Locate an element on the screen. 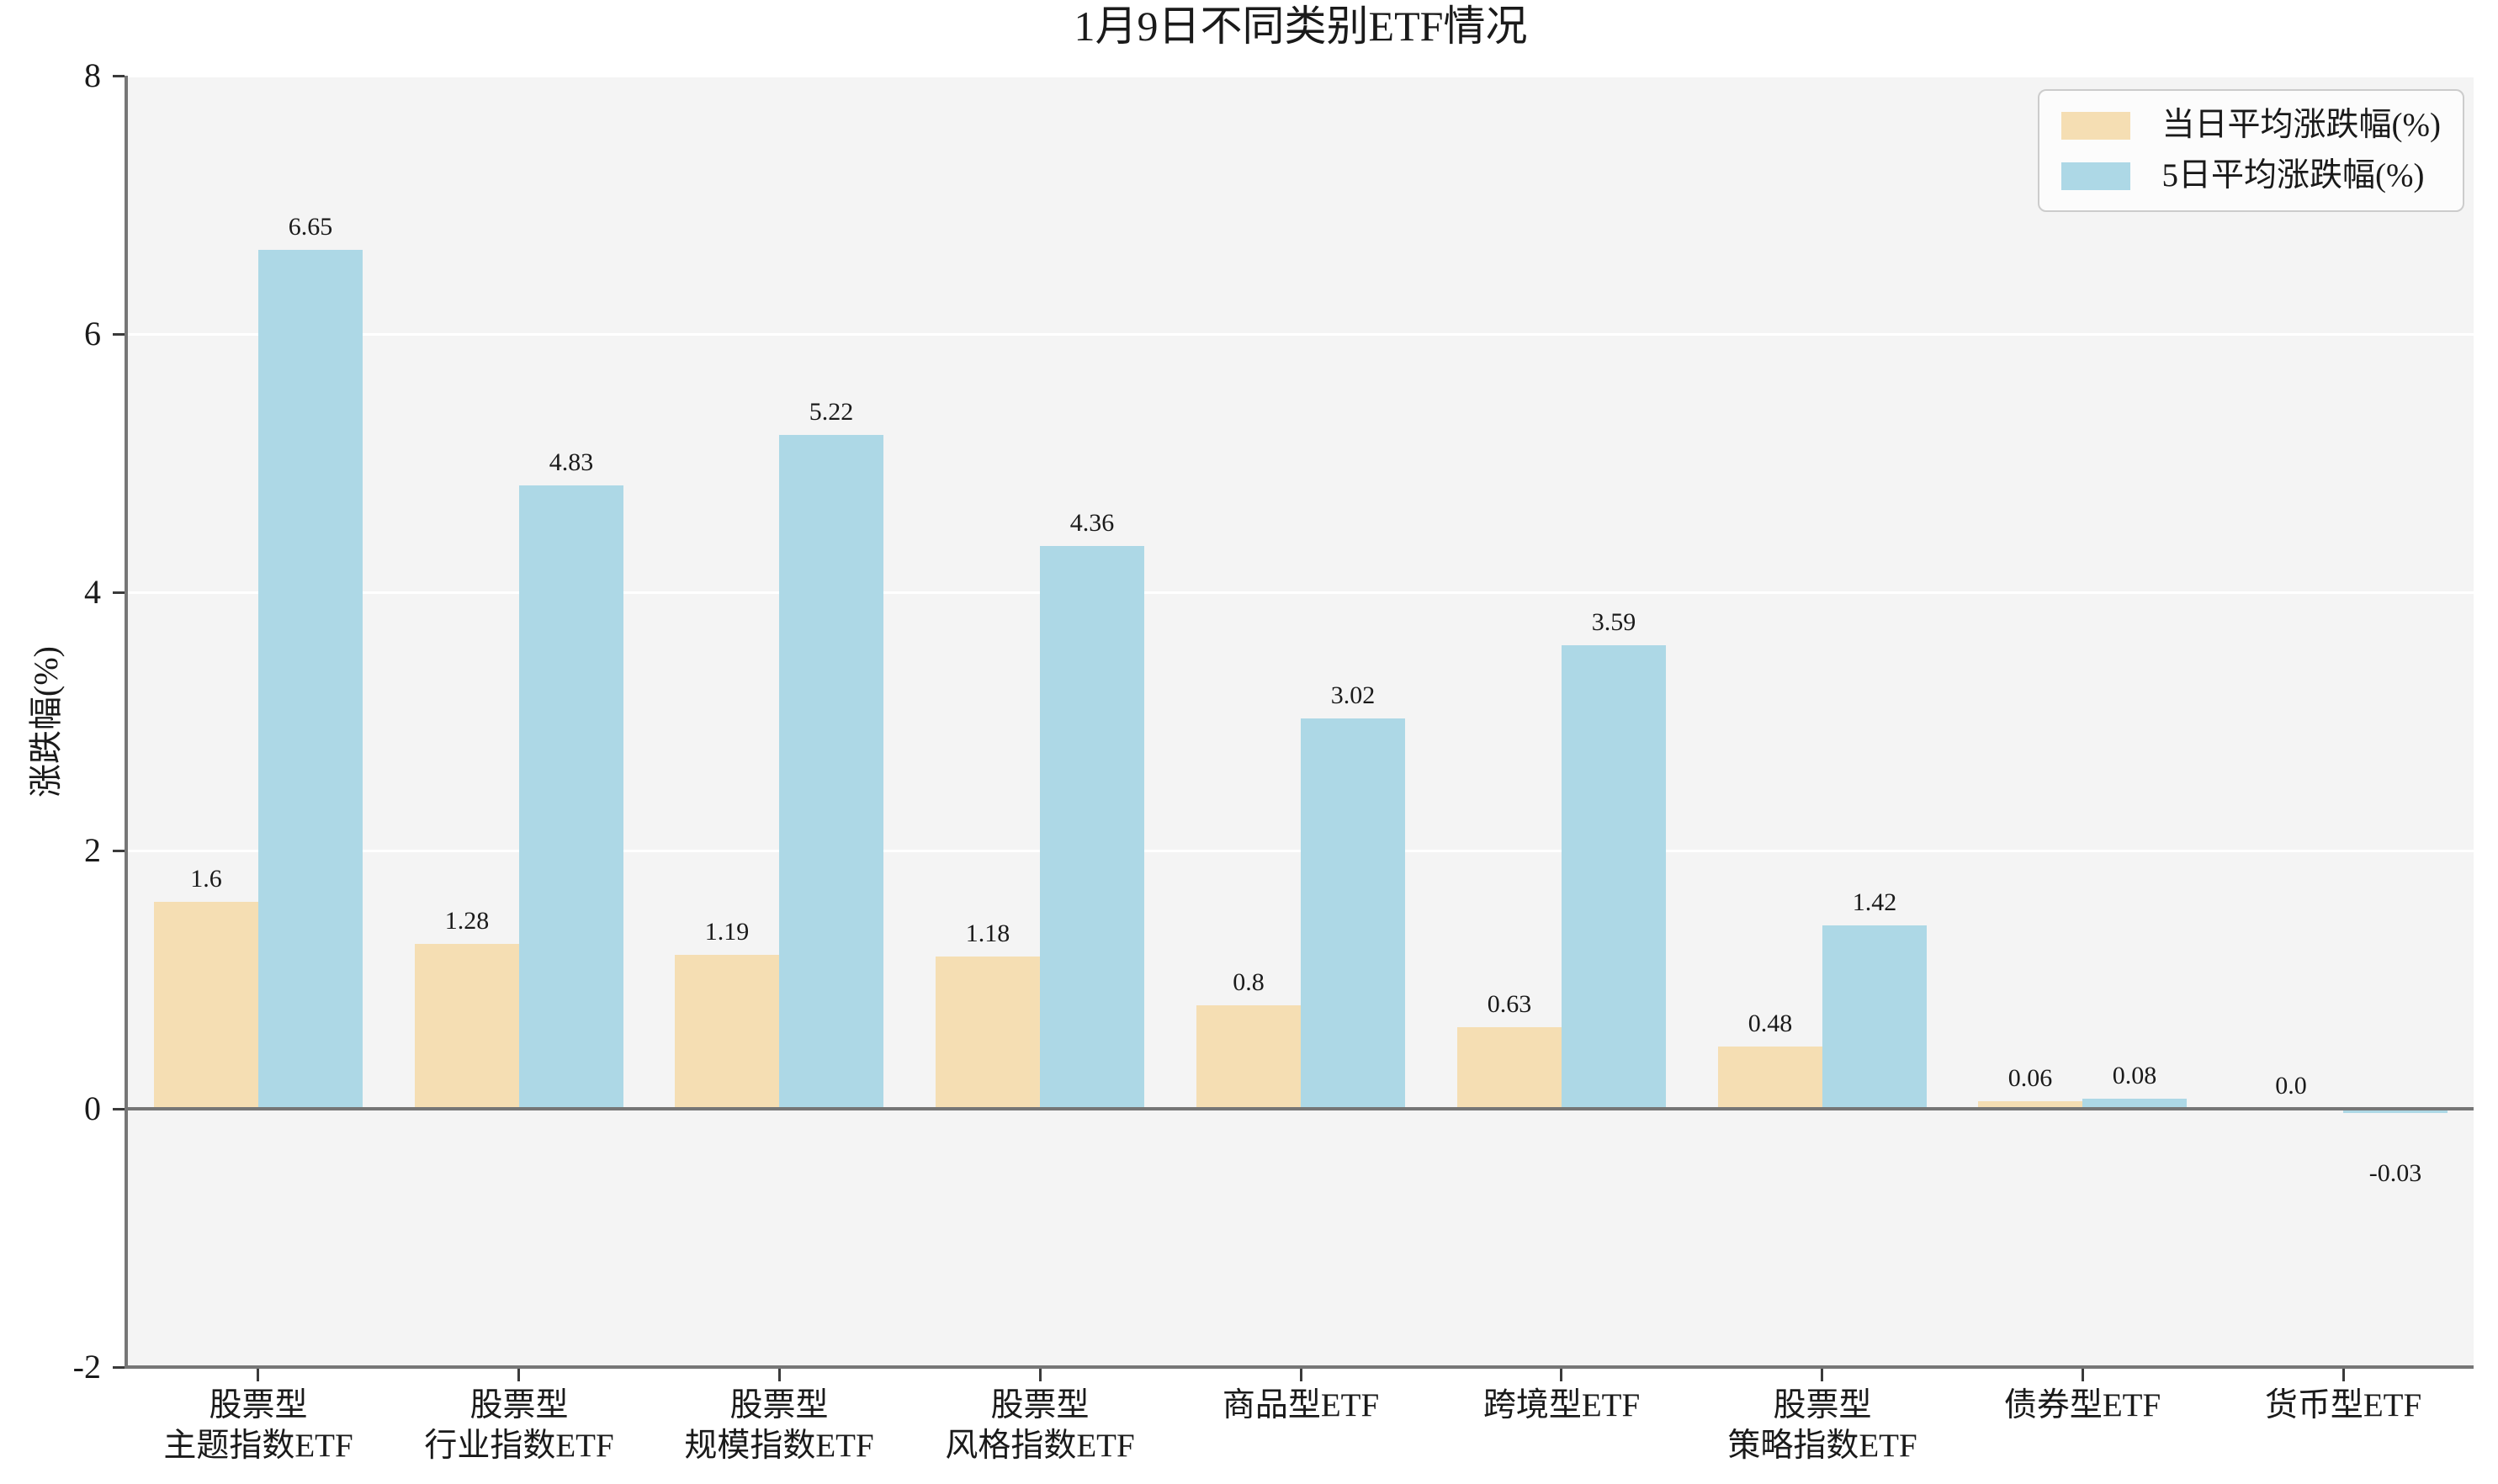  bar-label-5day-avg-7: 0.08 is located at coordinates (2134, 1075).